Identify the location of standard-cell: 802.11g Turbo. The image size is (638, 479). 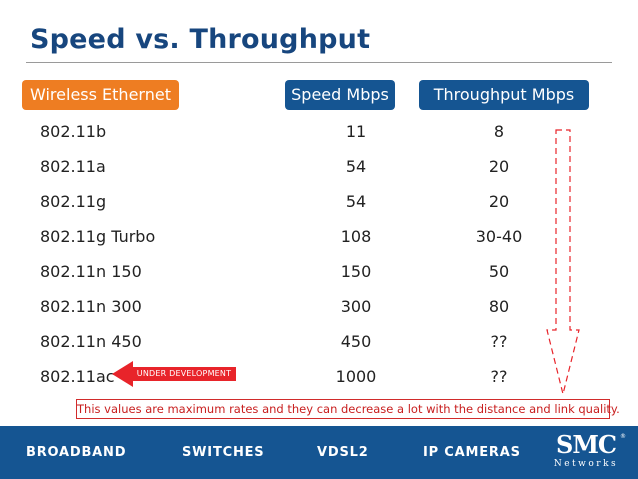
(98, 236).